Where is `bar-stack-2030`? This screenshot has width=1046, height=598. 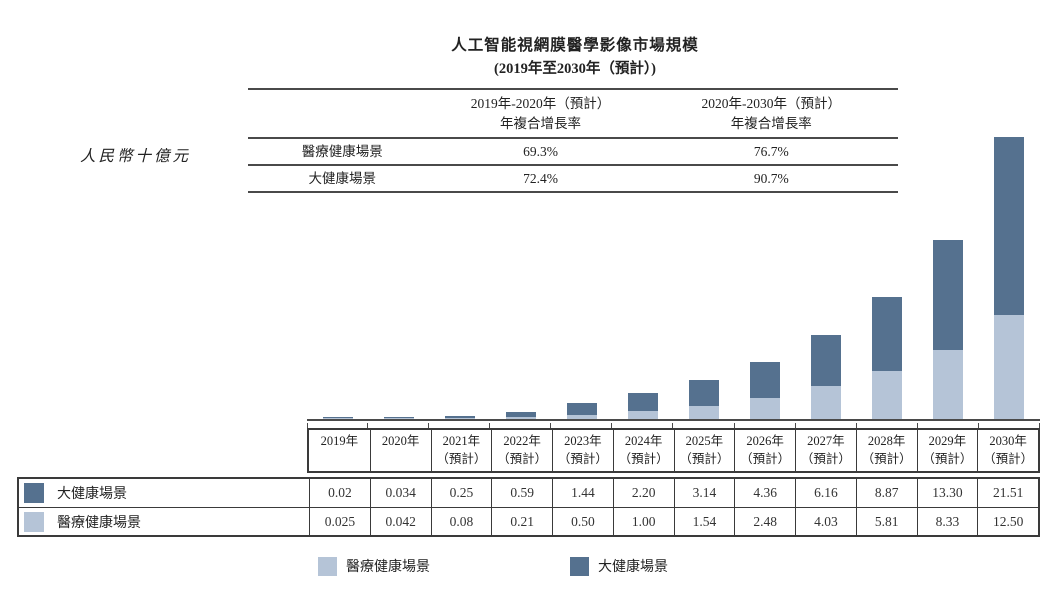
bar-stack-2030 is located at coordinates (1009, 278).